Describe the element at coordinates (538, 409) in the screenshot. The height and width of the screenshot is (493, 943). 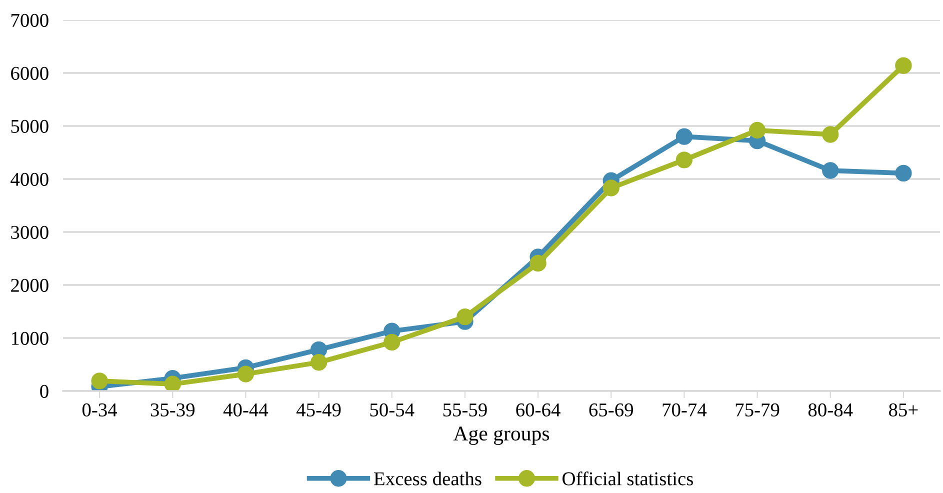
I see `x-tick-label: 60-64` at that location.